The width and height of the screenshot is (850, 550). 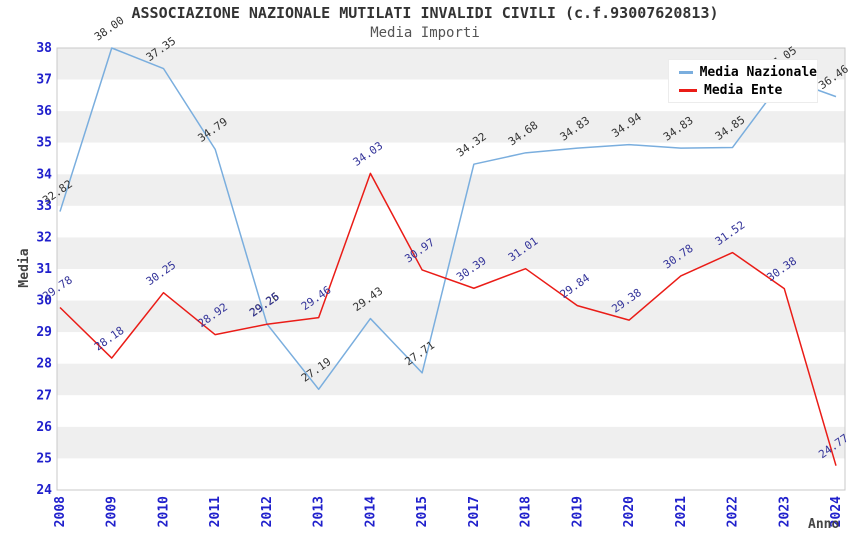 What do you see at coordinates (44, 48) in the screenshot?
I see `y-tick-label: 38` at bounding box center [44, 48].